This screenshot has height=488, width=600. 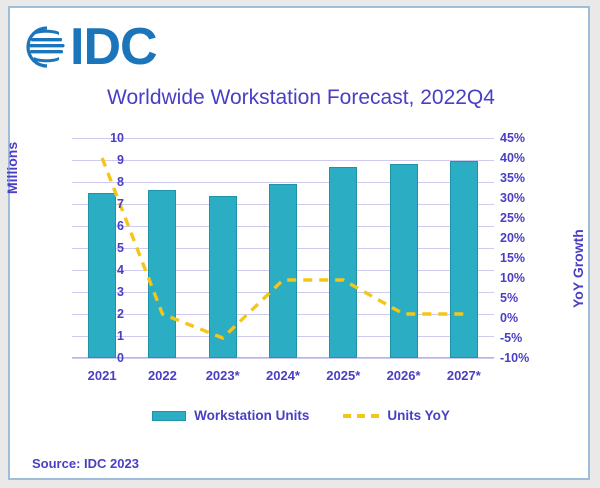 I want to click on legend-item-bar: Workstation Units, so click(x=230, y=415).